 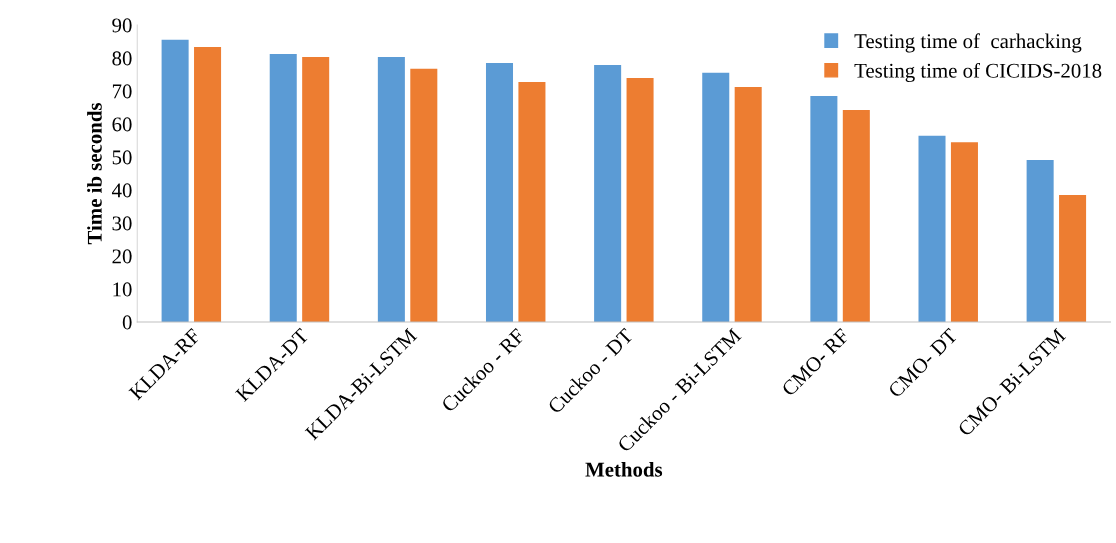 I want to click on y-tick-label: 80, so click(x=122, y=58).